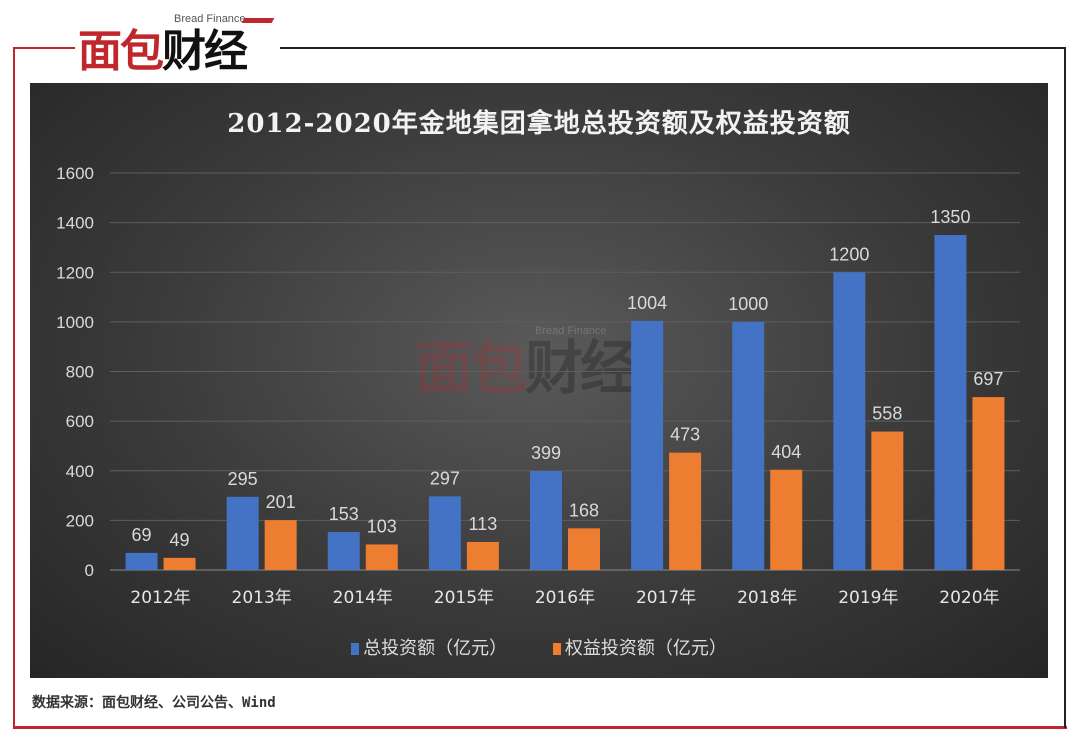 The height and width of the screenshot is (740, 1080). What do you see at coordinates (243, 479) in the screenshot?
I see `data-label: 295` at bounding box center [243, 479].